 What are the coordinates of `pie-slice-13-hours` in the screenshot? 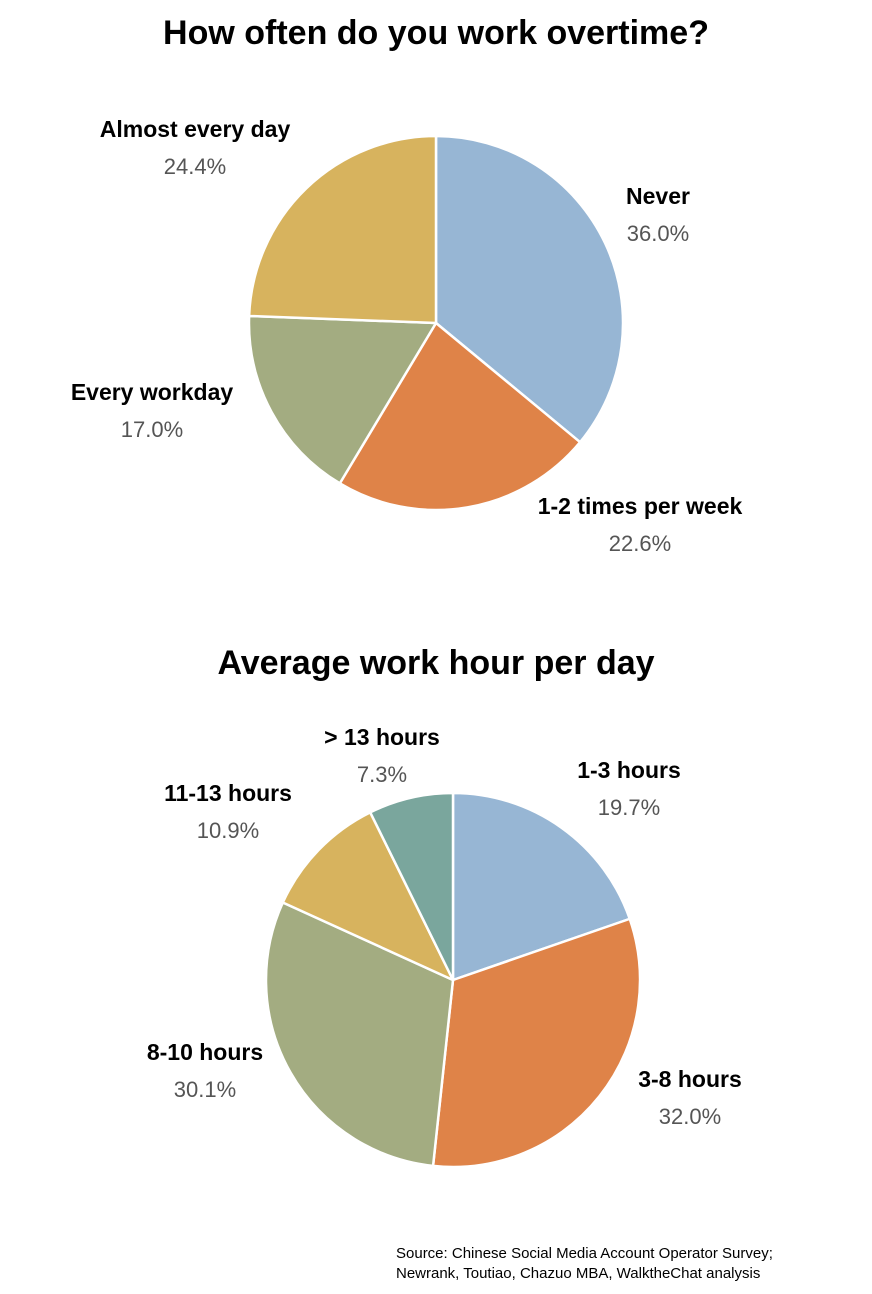 It's located at (411, 886).